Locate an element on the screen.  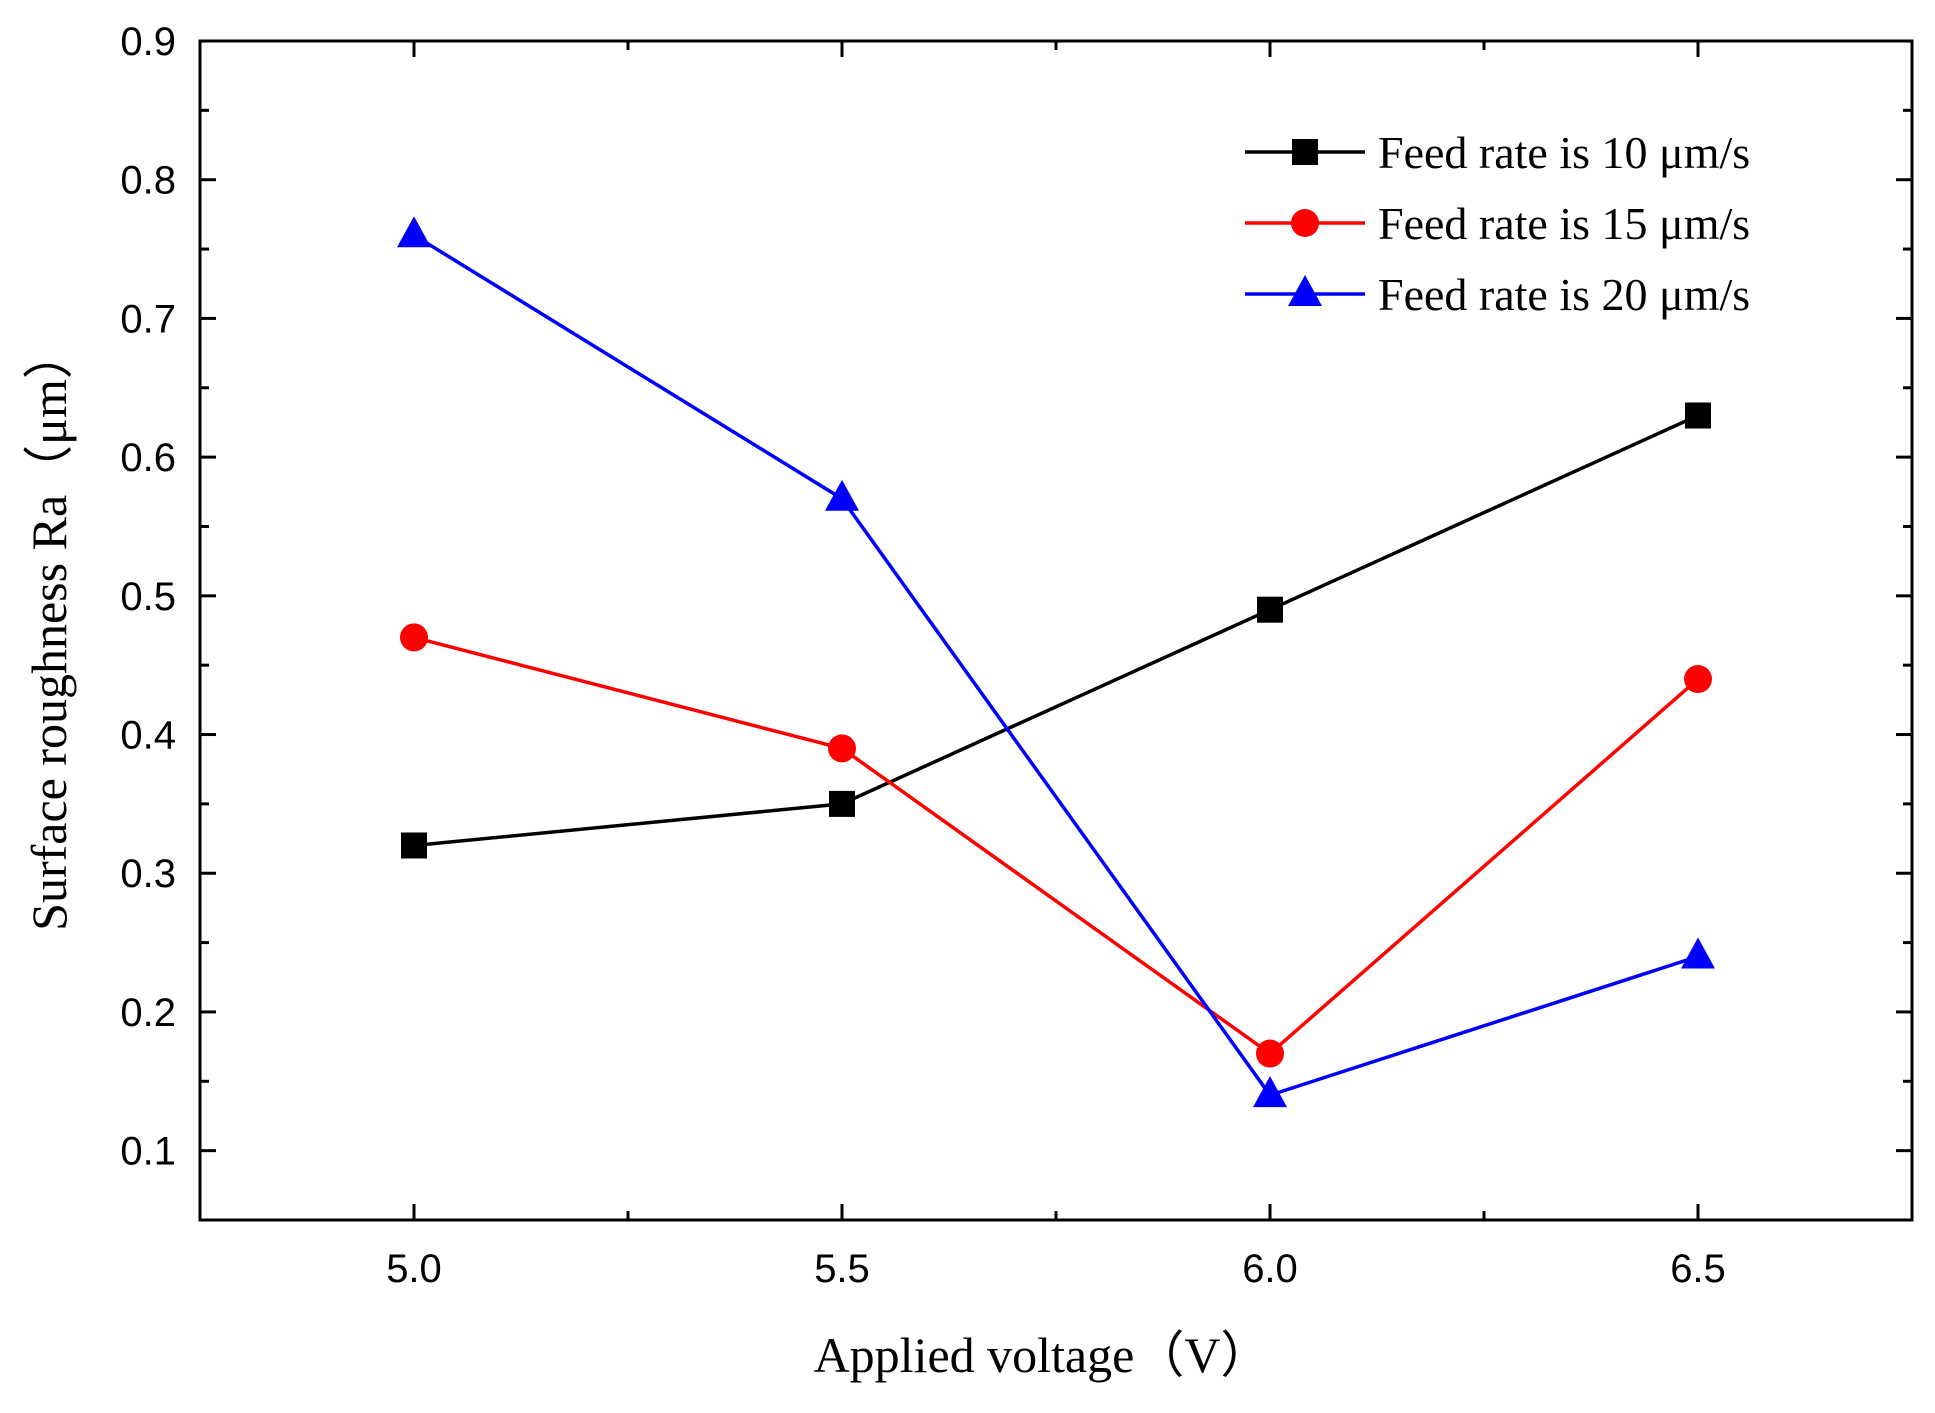
x-axis-title: Applied voltage（V） is located at coordinates (1042, 1355).